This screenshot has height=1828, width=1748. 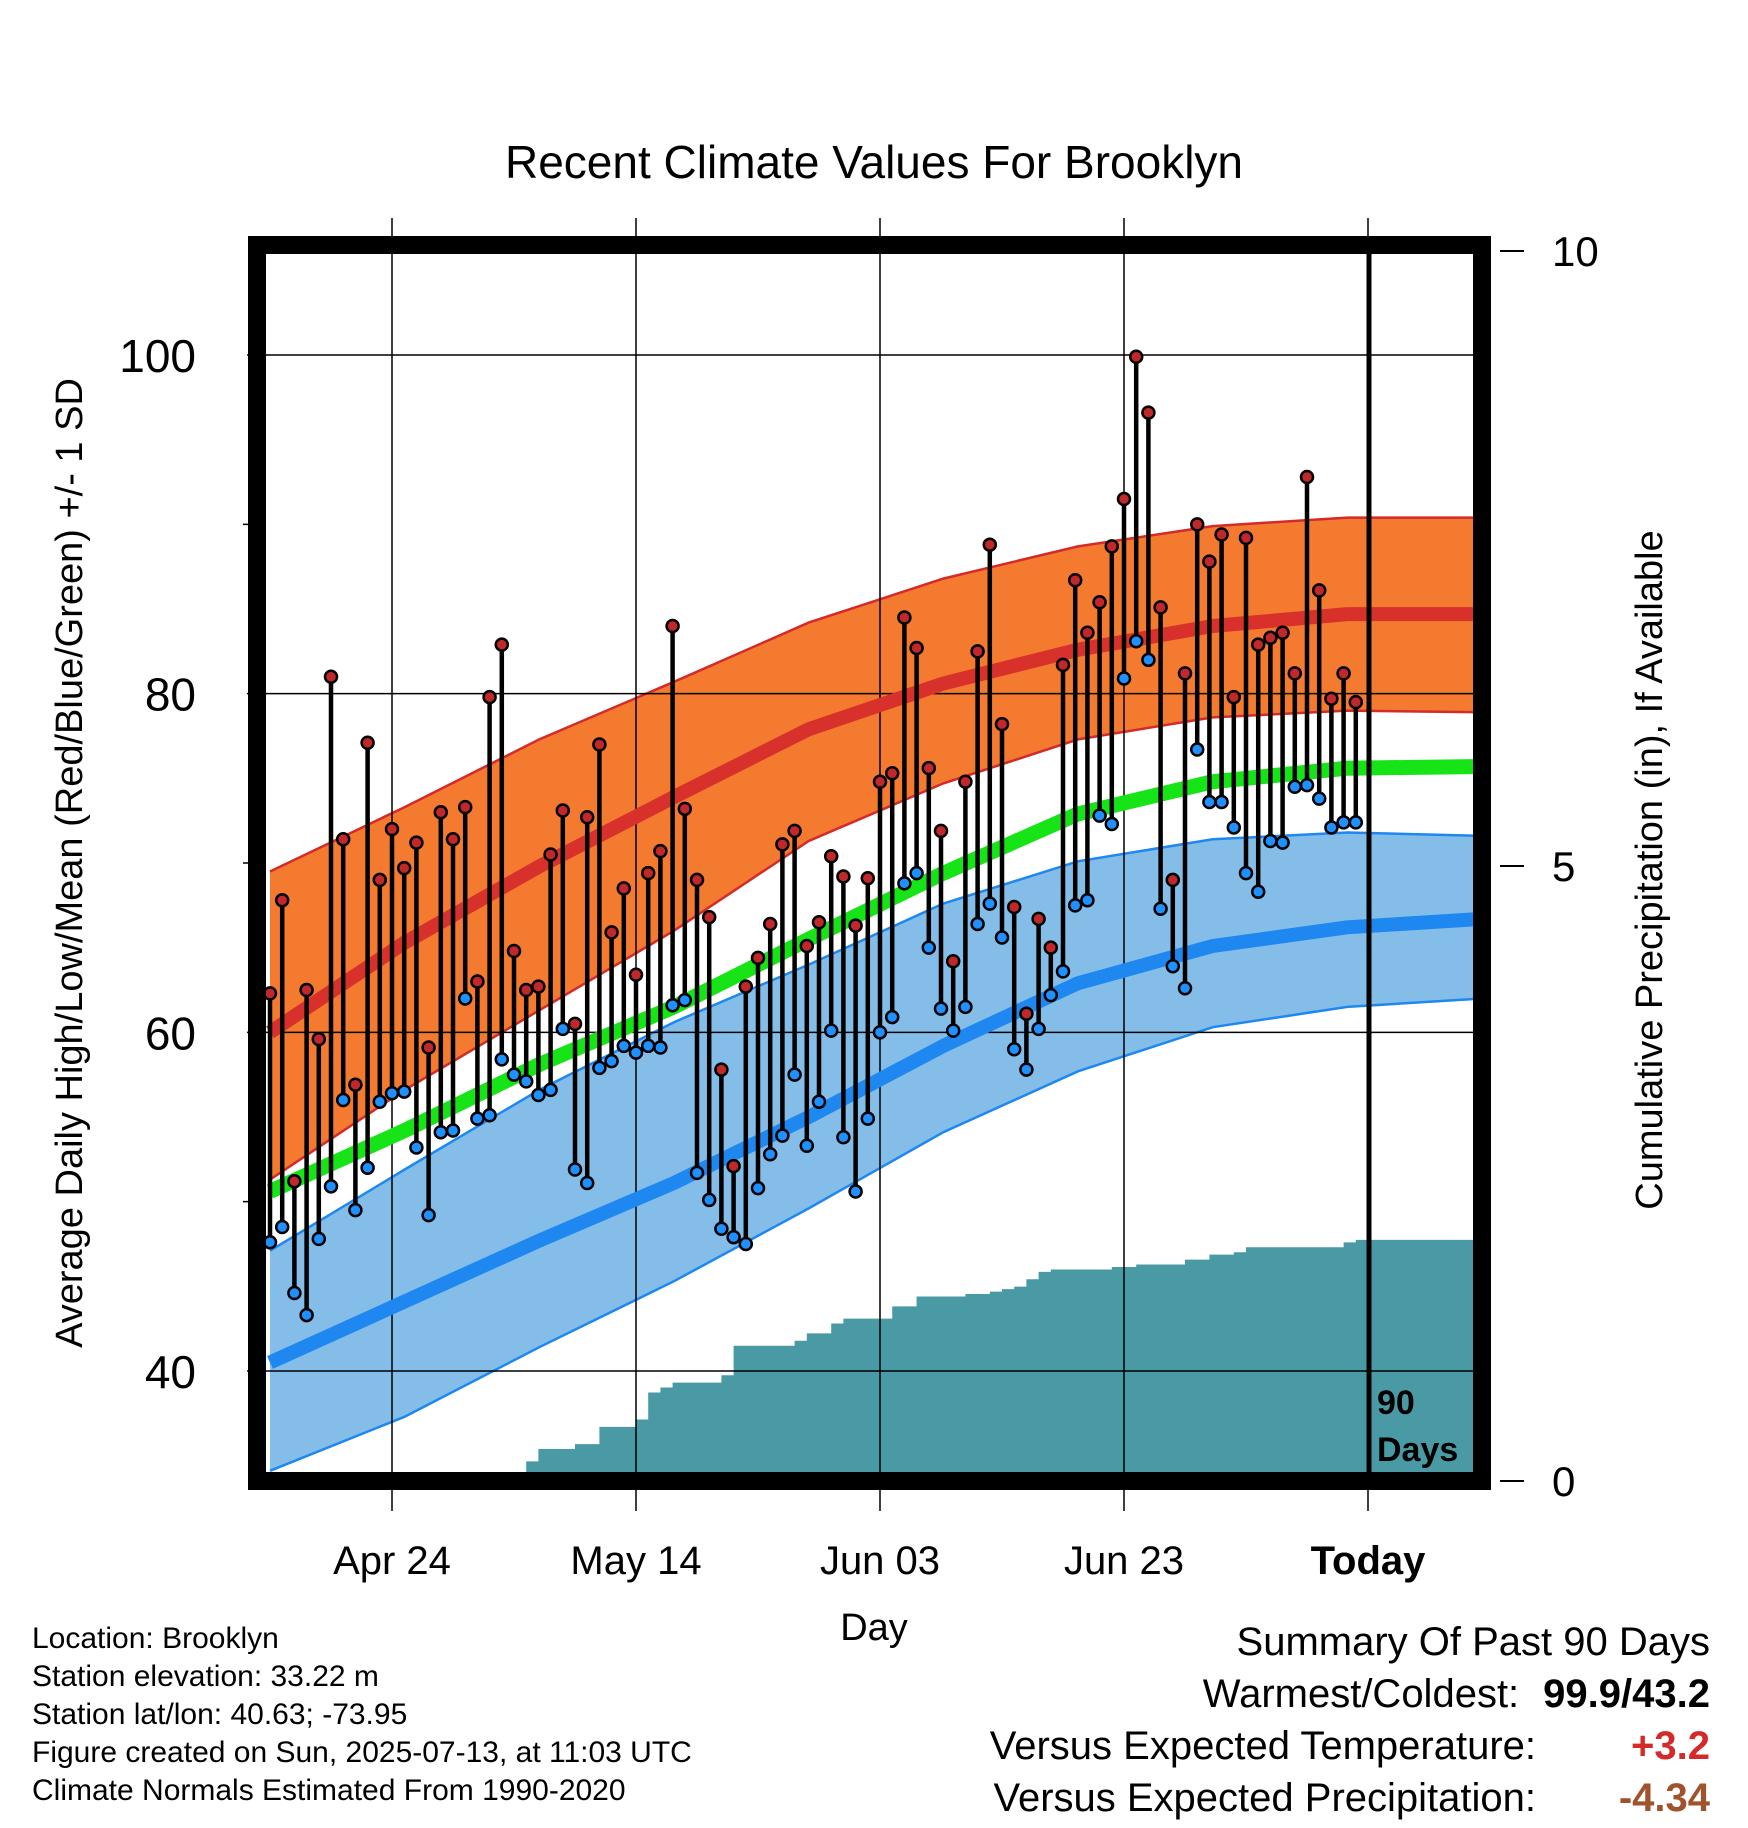 What do you see at coordinates (155, 1638) in the screenshot?
I see `location-text: Location: Brooklyn` at bounding box center [155, 1638].